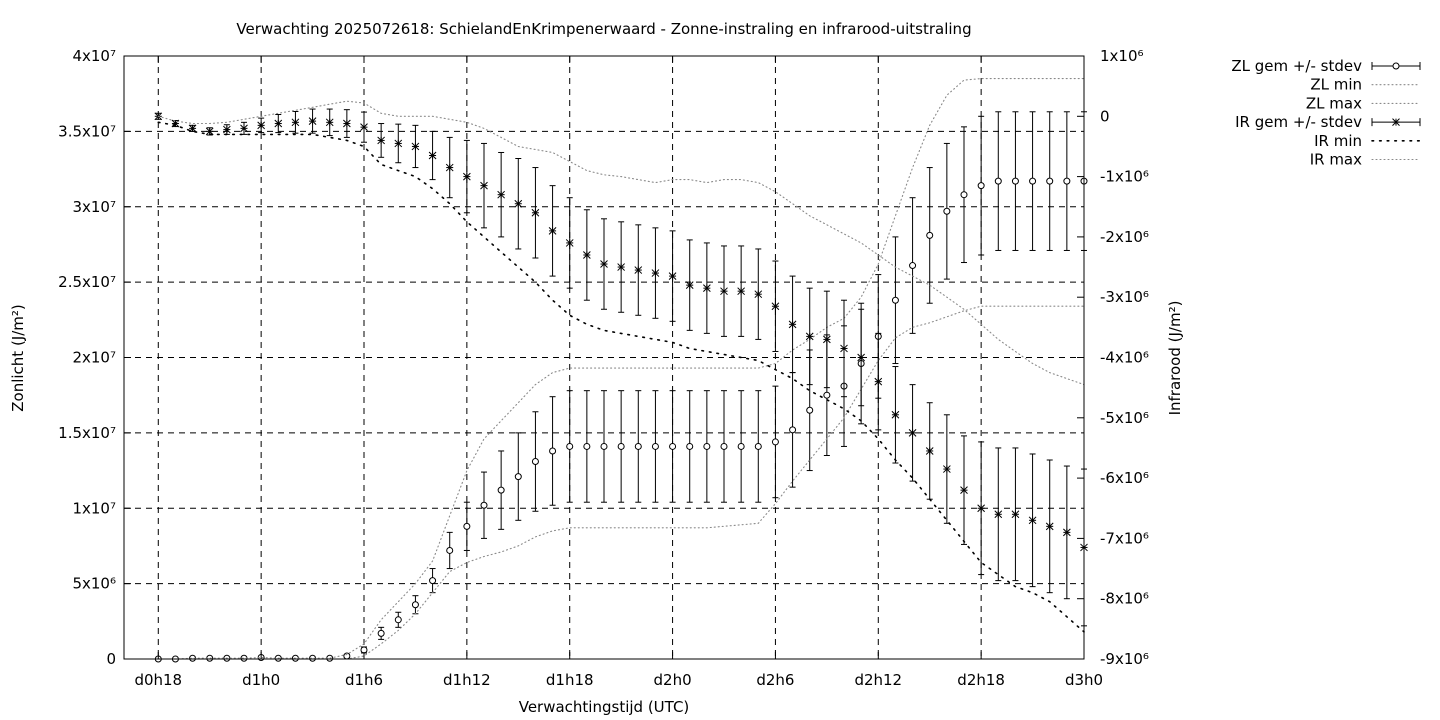  Describe the element at coordinates (1124, 418) in the screenshot. I see `y-right-tick-label: -5x10⁶` at that location.